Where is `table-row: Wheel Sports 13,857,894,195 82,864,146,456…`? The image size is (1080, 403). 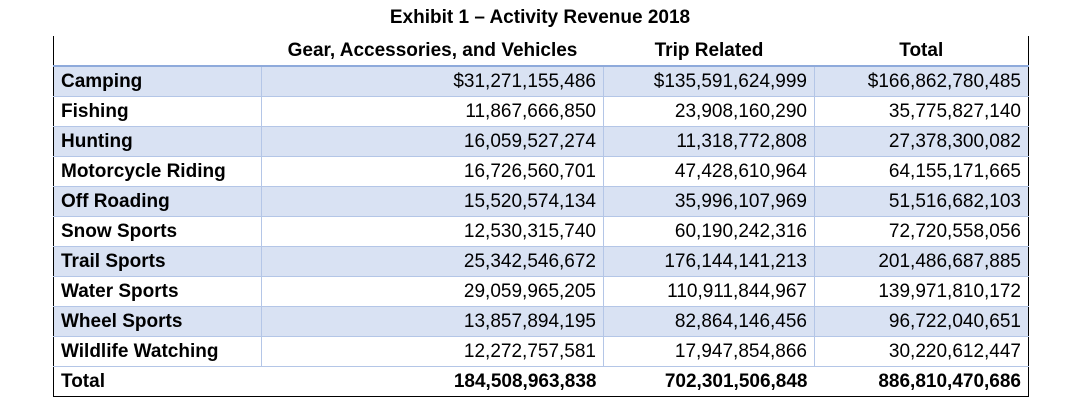 table-row: Wheel Sports 13,857,894,195 82,864,146,456… is located at coordinates (541, 321).